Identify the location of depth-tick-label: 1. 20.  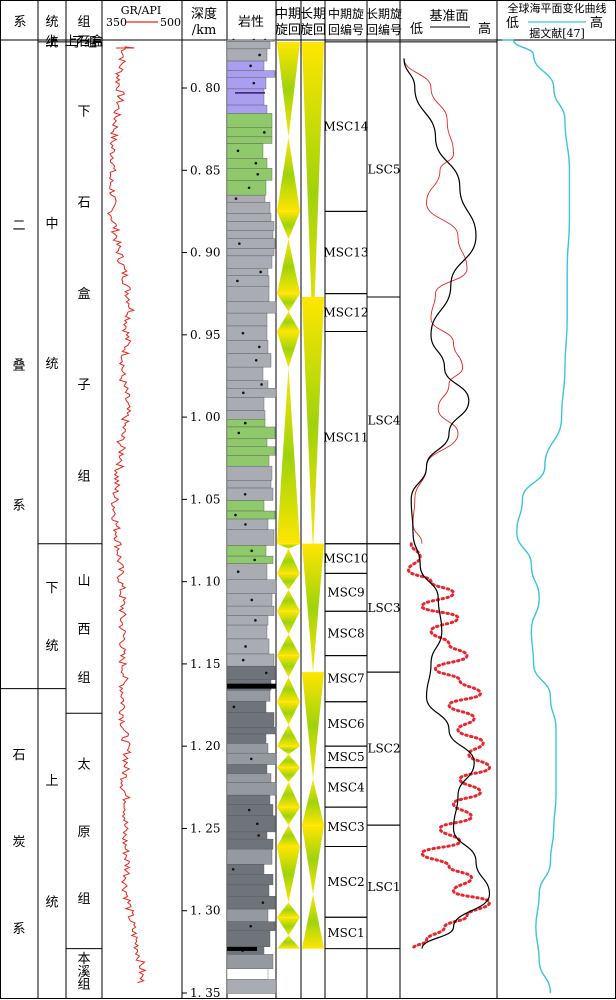
(205, 746).